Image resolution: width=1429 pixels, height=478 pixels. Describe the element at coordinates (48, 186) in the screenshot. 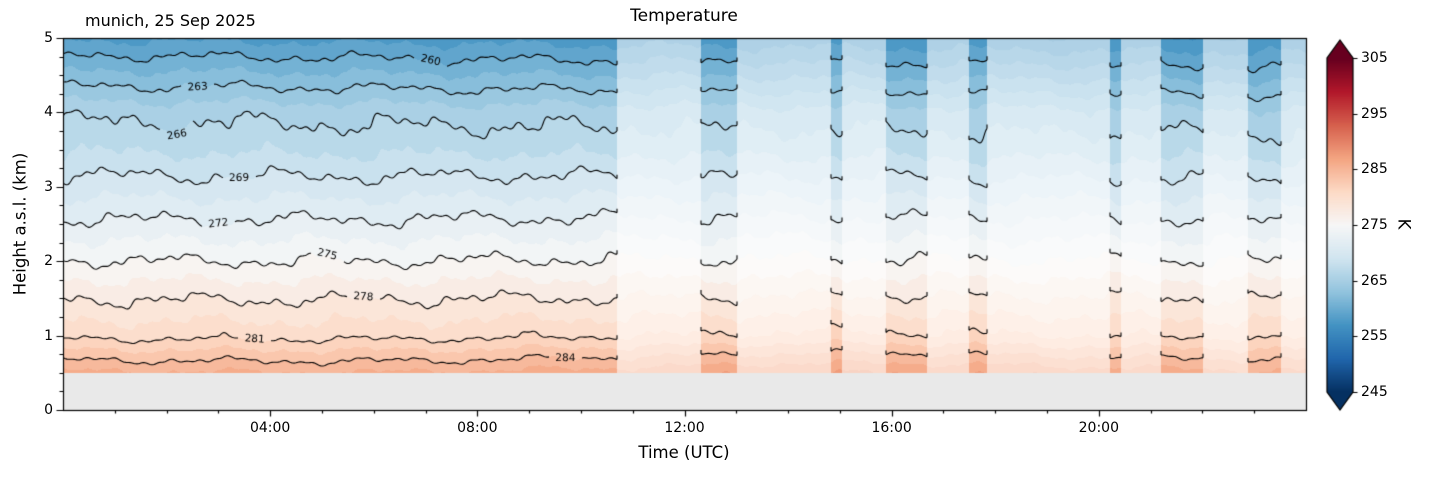

I see `y-tick-label: 3` at that location.